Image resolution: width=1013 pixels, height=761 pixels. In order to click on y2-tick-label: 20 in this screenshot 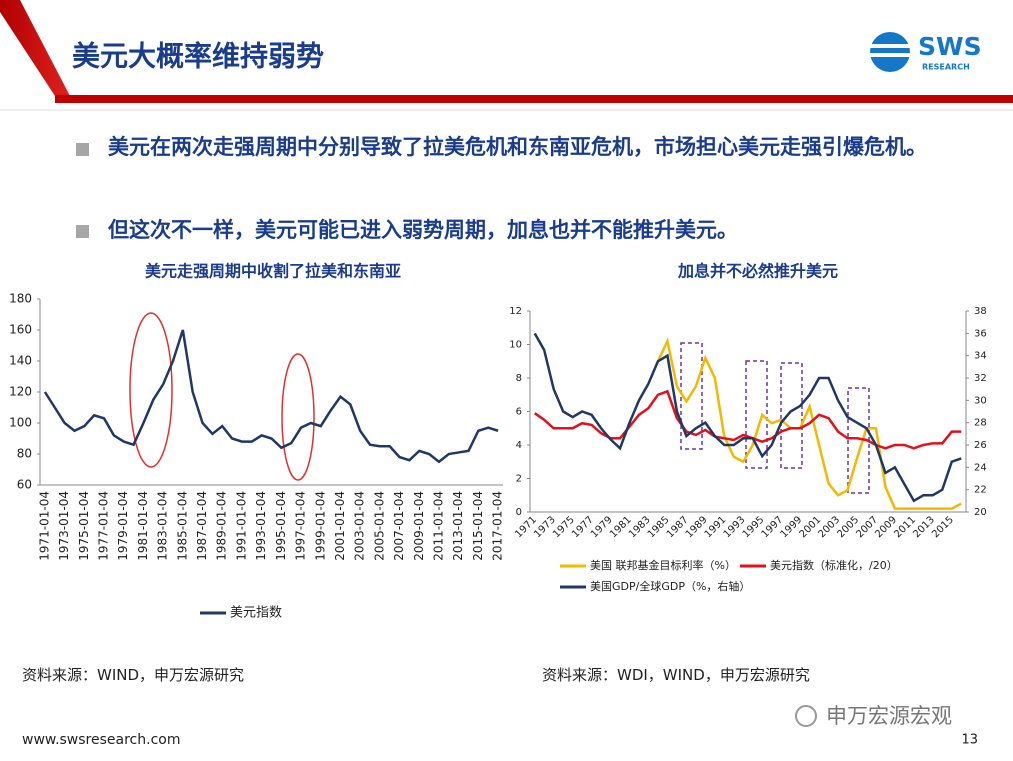, I will do `click(980, 512)`.